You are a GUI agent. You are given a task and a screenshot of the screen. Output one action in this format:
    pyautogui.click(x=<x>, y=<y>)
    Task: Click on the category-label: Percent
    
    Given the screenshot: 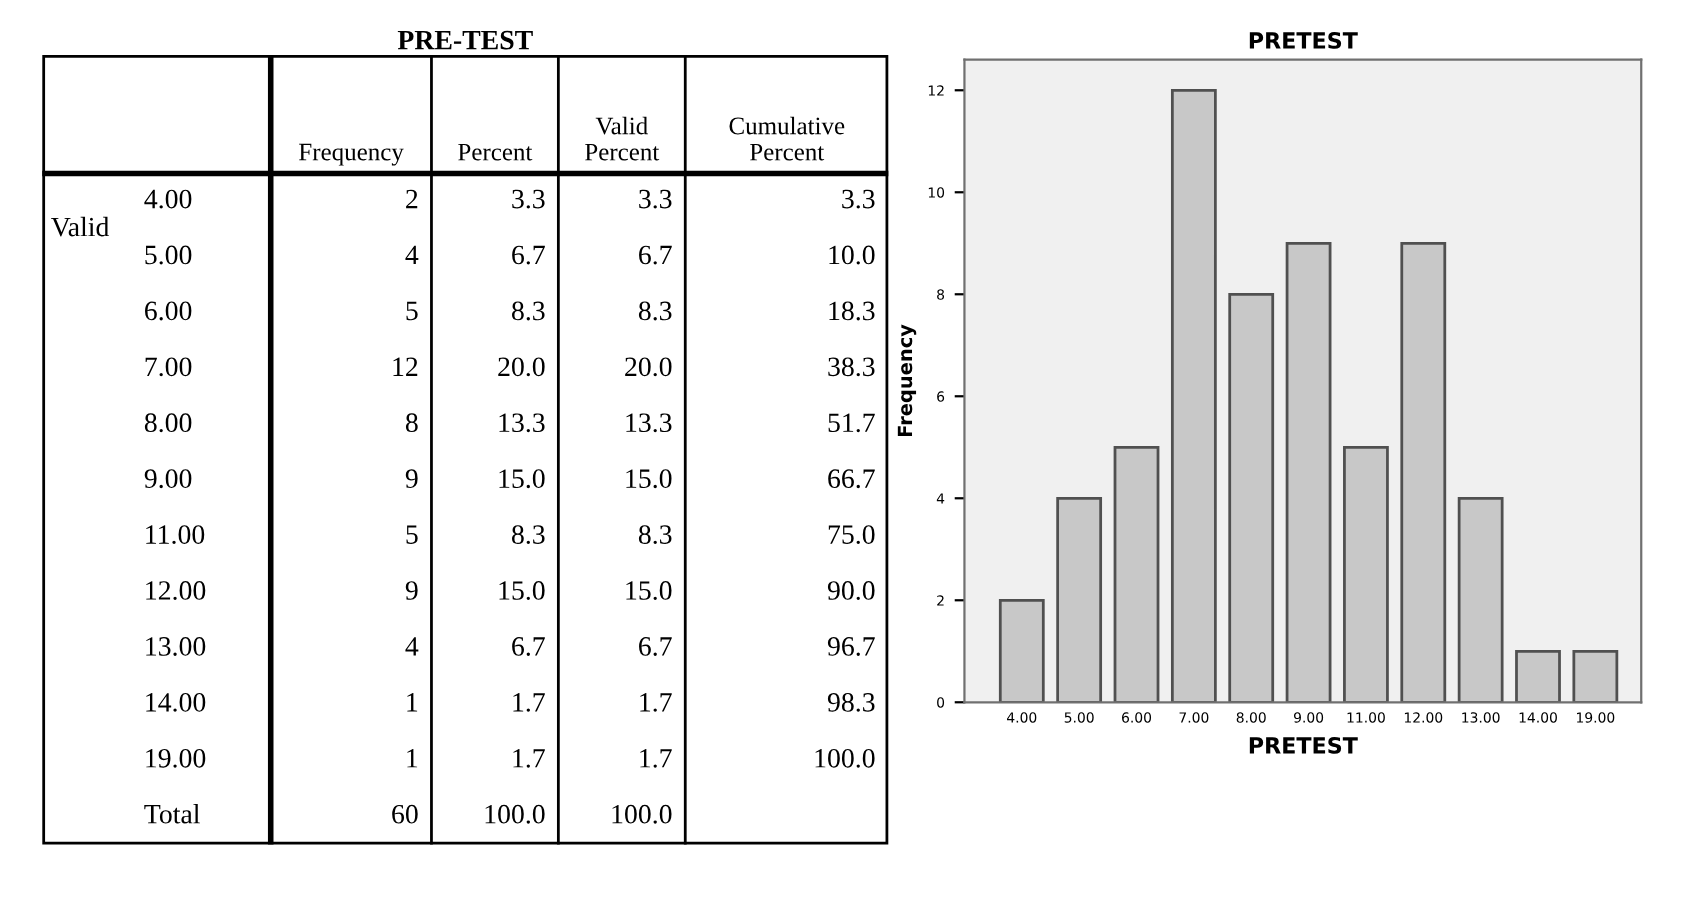 What is the action you would take?
    pyautogui.click(x=495, y=152)
    